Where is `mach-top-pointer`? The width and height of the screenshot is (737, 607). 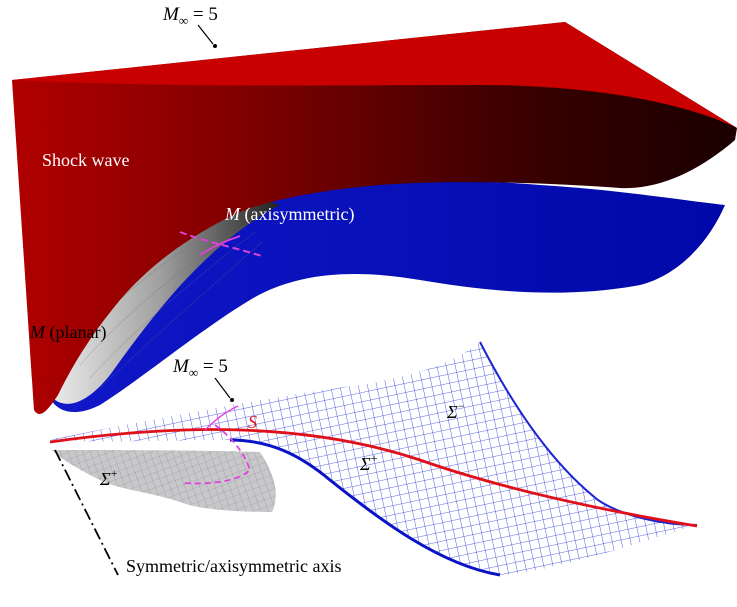 mach-top-pointer is located at coordinates (205, 34).